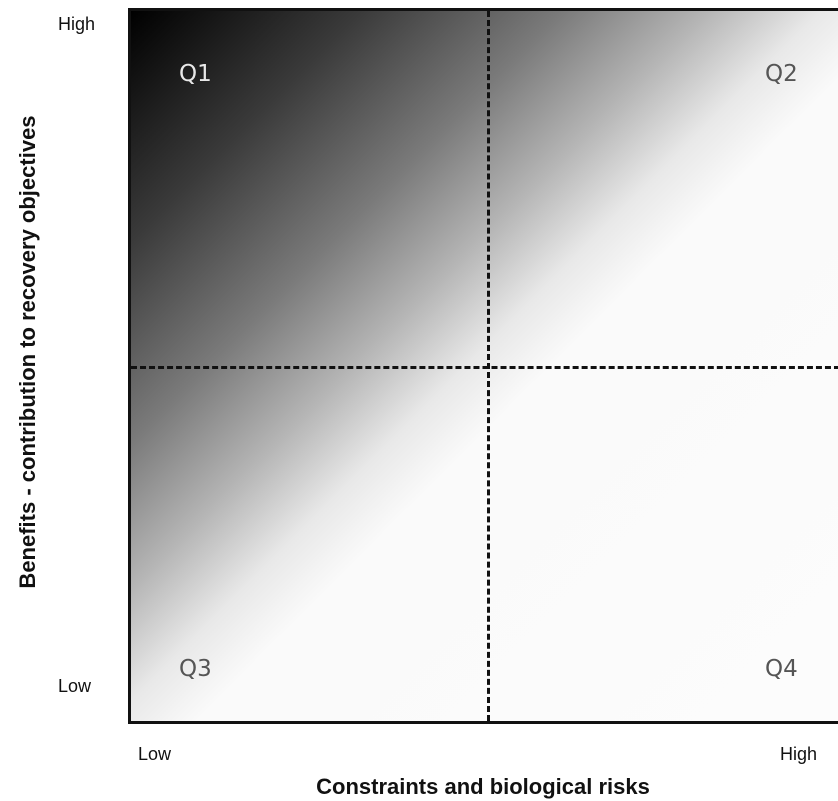 This screenshot has height=801, width=838. What do you see at coordinates (195, 669) in the screenshot?
I see `quadrant-label-q3: Q3` at bounding box center [195, 669].